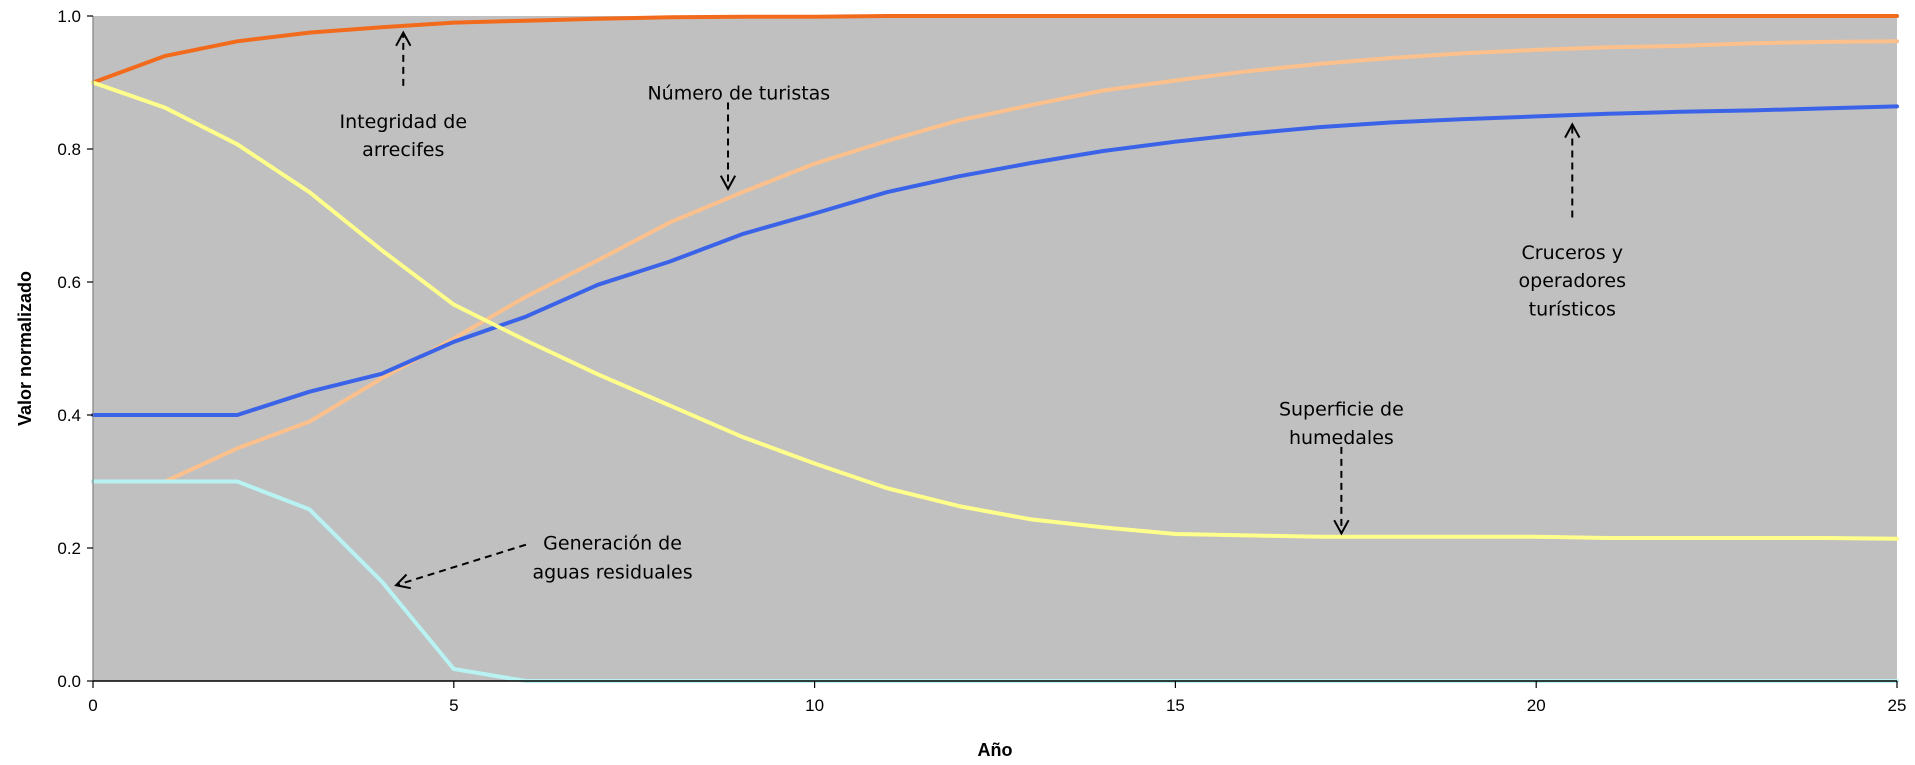 This screenshot has height=765, width=1915. What do you see at coordinates (1572, 253) in the screenshot?
I see `annotation-label-cruises: Cruceros y` at bounding box center [1572, 253].